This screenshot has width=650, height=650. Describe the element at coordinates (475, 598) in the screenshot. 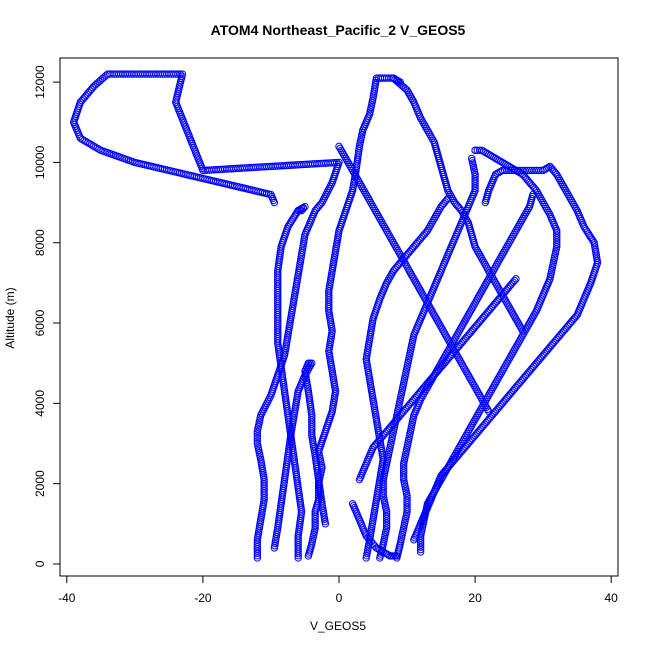

I see `x-tick-label: 20` at that location.